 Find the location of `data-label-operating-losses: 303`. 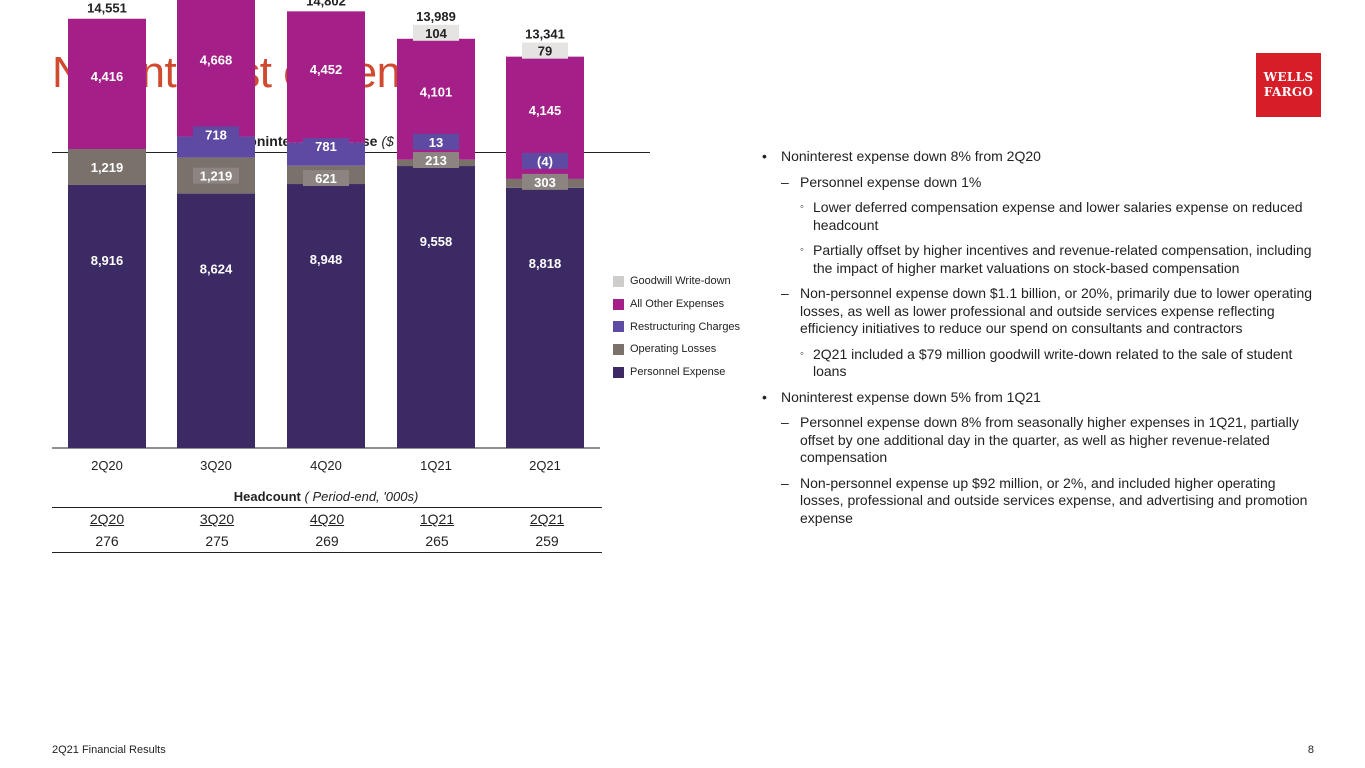

data-label-operating-losses: 303 is located at coordinates (545, 182).